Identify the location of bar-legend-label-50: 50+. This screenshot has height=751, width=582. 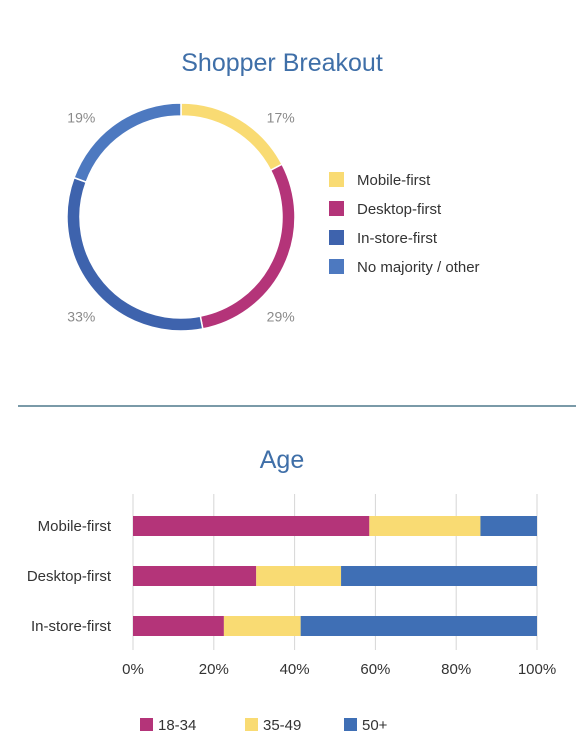
(375, 725).